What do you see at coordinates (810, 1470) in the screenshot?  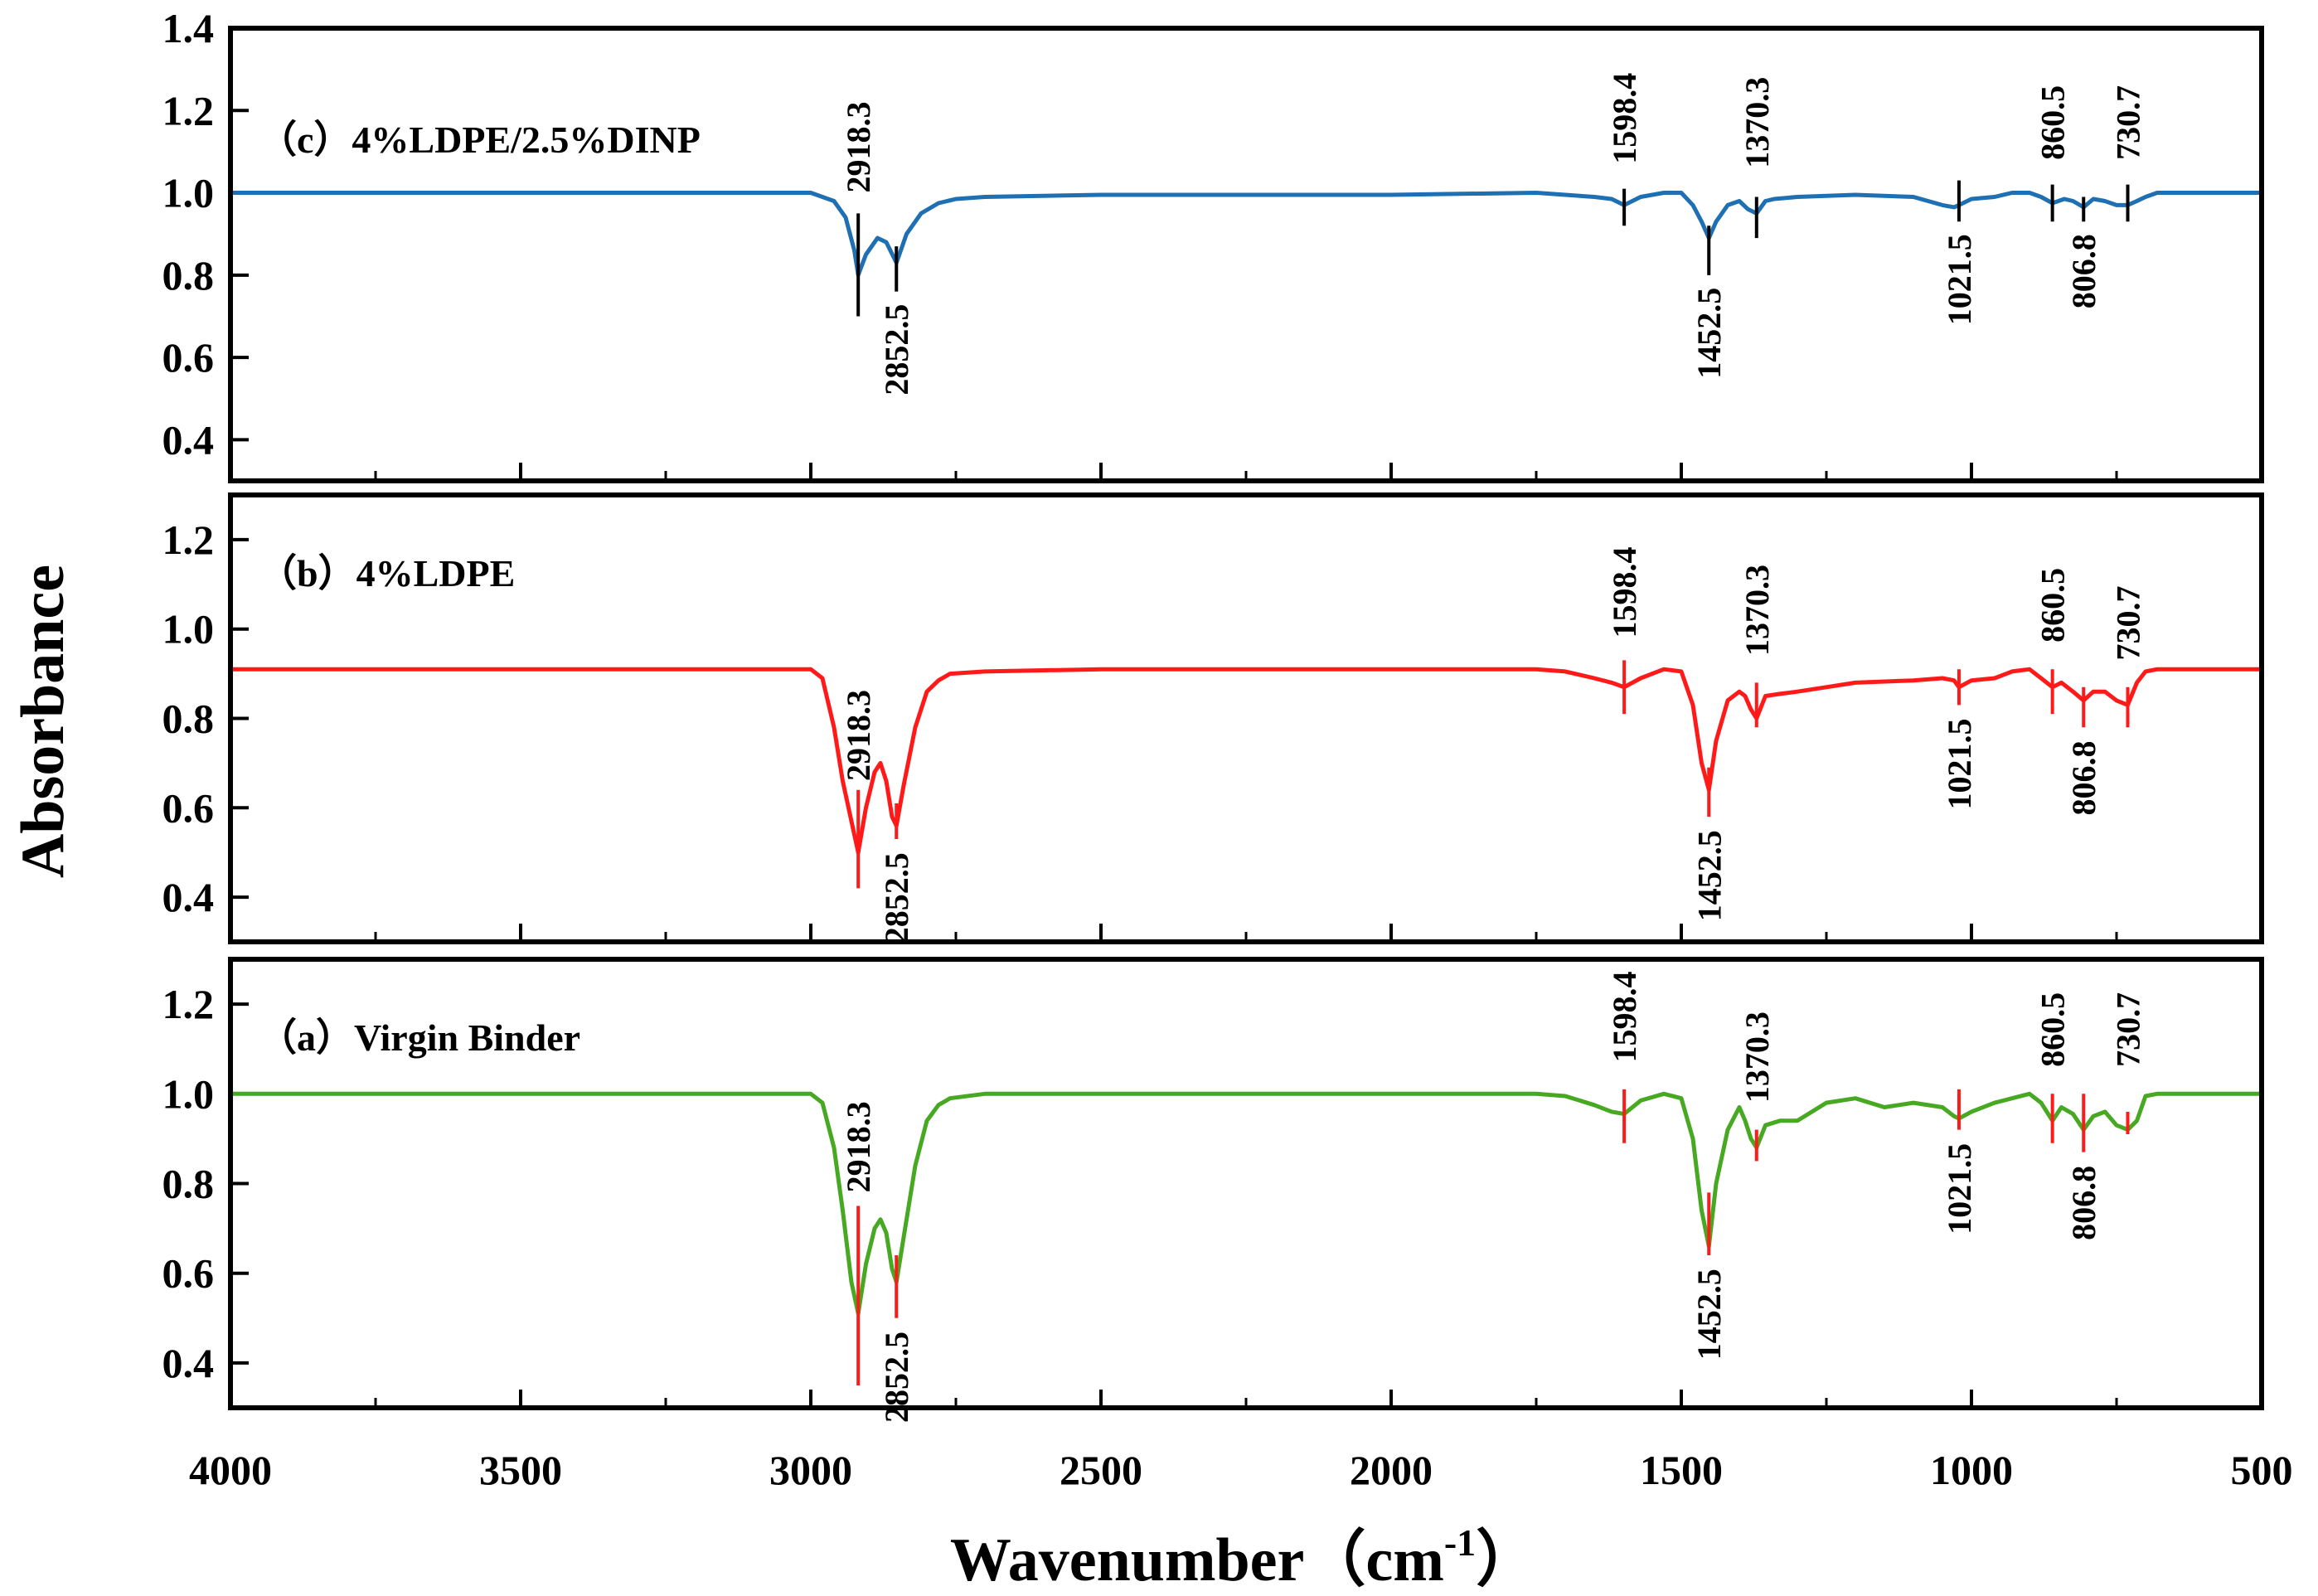 I see `x-tick-label: 3000` at bounding box center [810, 1470].